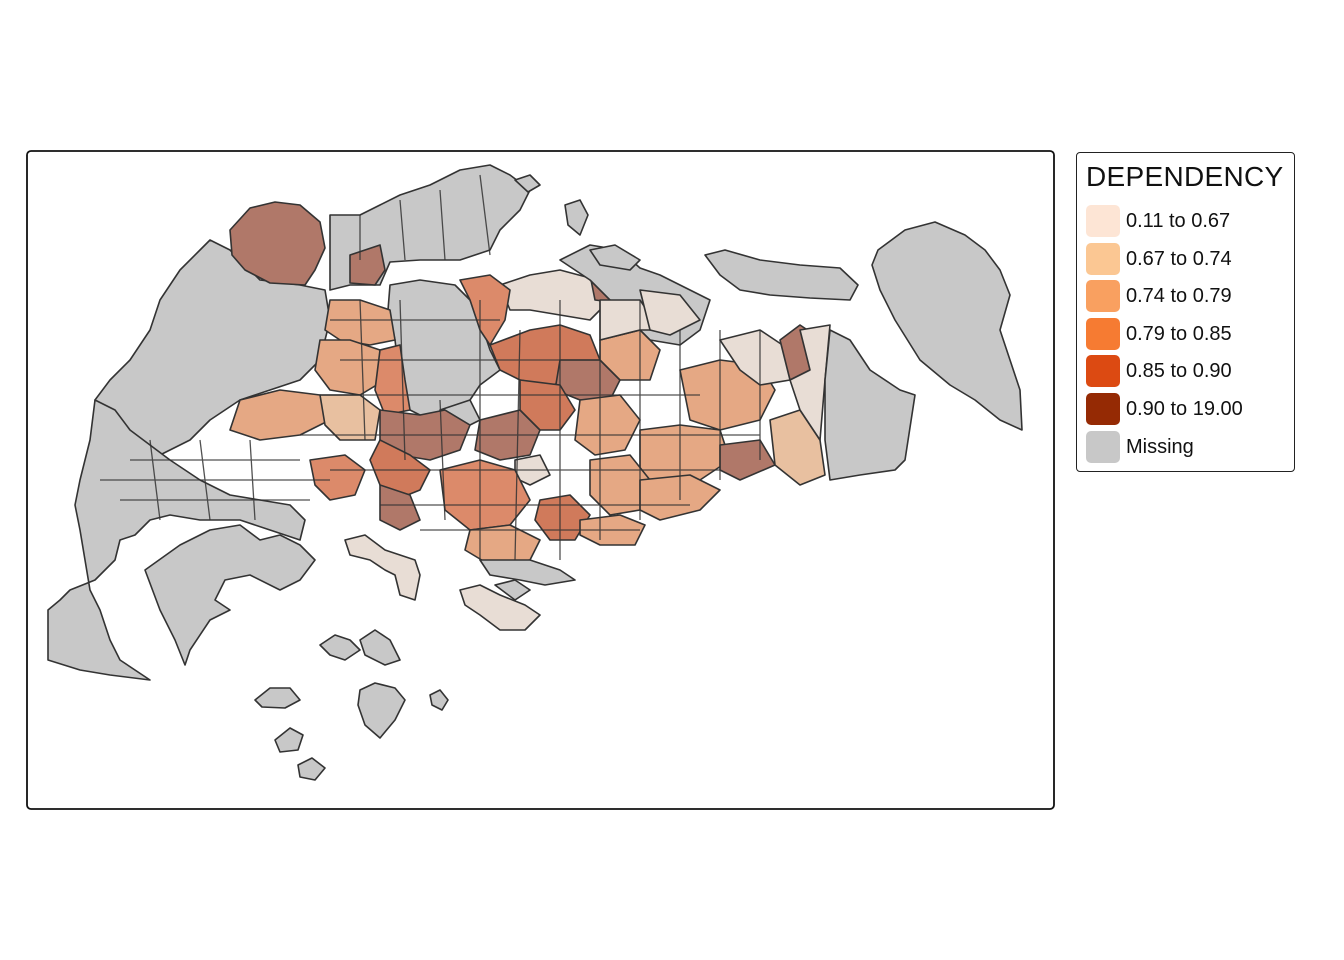 The width and height of the screenshot is (1344, 960). What do you see at coordinates (1160, 447) in the screenshot?
I see `legend-label-7: Missing` at bounding box center [1160, 447].